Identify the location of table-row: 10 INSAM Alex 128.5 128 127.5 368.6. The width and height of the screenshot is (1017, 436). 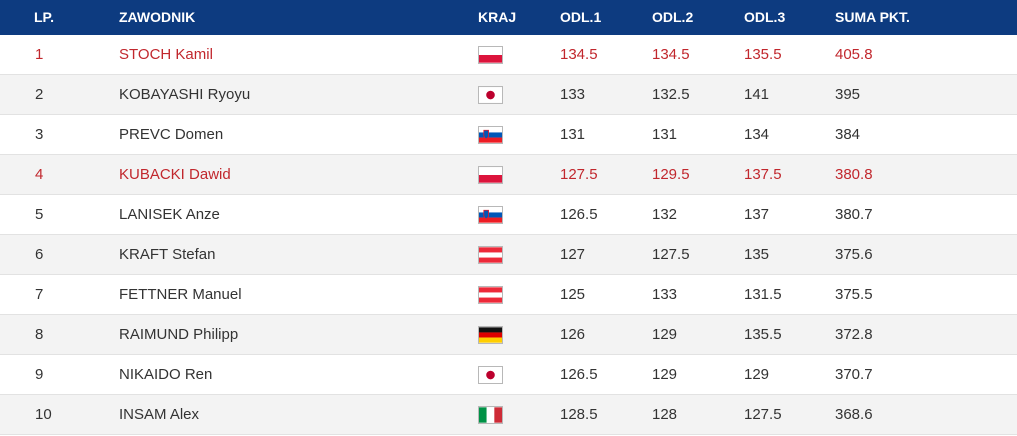
(508, 415).